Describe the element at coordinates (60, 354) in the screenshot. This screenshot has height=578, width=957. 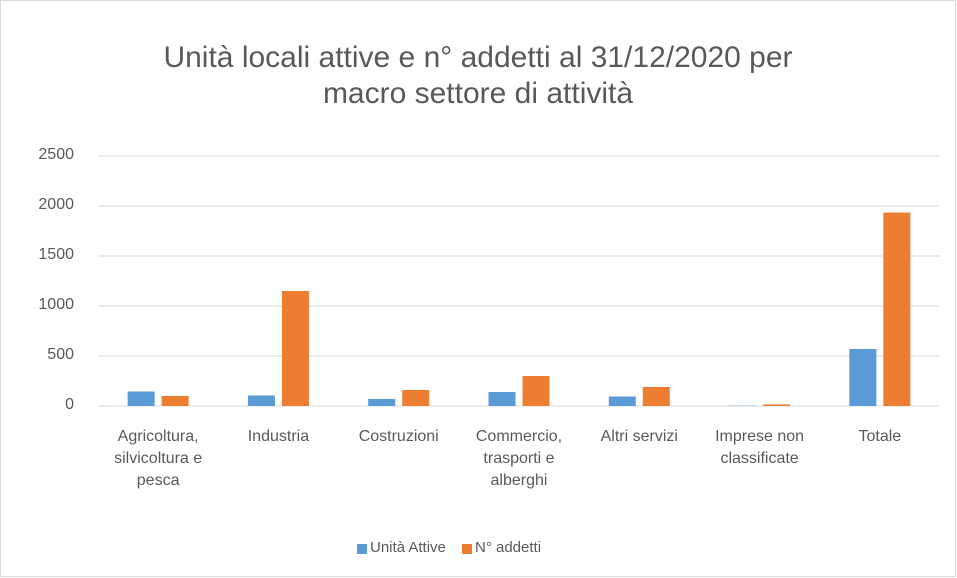
I see `y-tick-label: 500` at that location.